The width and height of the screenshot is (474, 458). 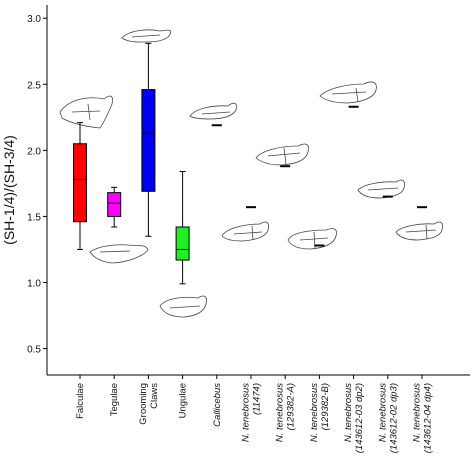 What do you see at coordinates (183, 306) in the screenshot?
I see `ungulae-claw-outline` at bounding box center [183, 306].